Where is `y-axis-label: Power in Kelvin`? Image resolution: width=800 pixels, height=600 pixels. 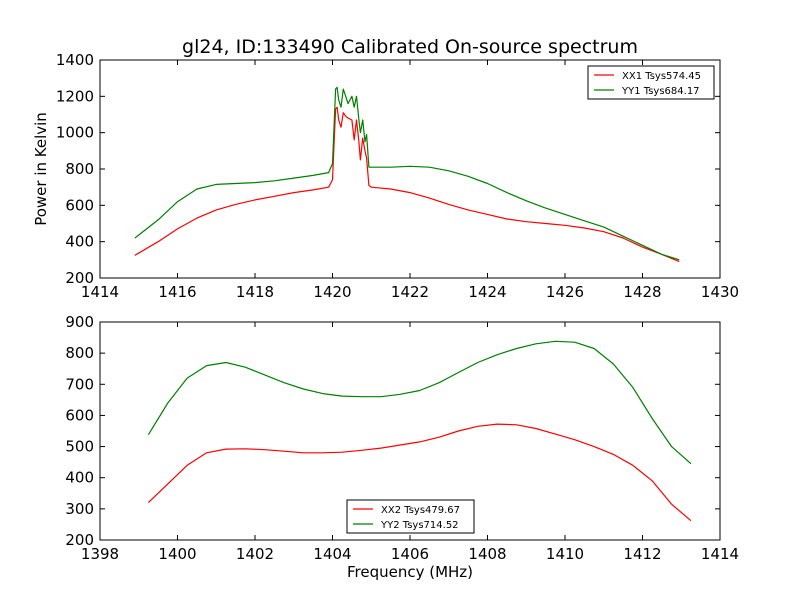
y-axis-label: Power in Kelvin is located at coordinates (41, 169).